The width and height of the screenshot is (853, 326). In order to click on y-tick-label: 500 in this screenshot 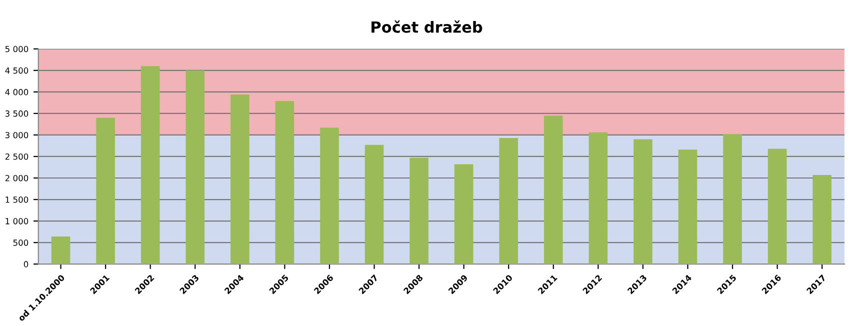, I will do `click(20, 243)`.